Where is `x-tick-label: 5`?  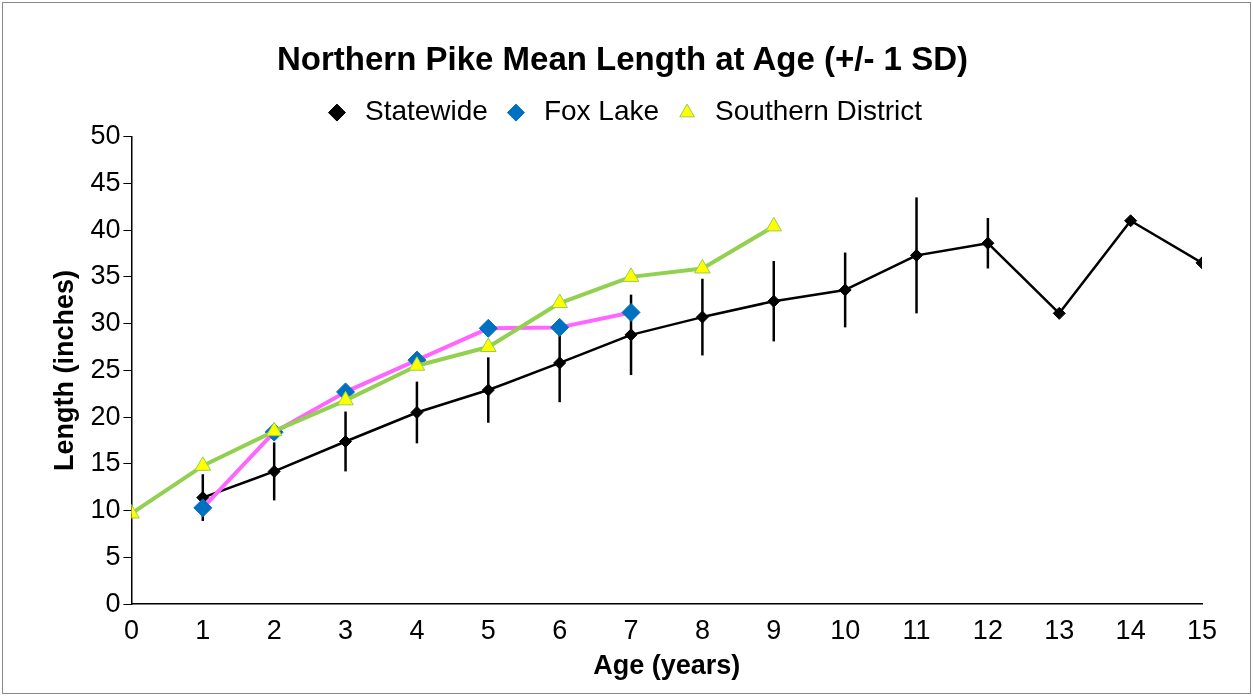
x-tick-label: 5 is located at coordinates (488, 629).